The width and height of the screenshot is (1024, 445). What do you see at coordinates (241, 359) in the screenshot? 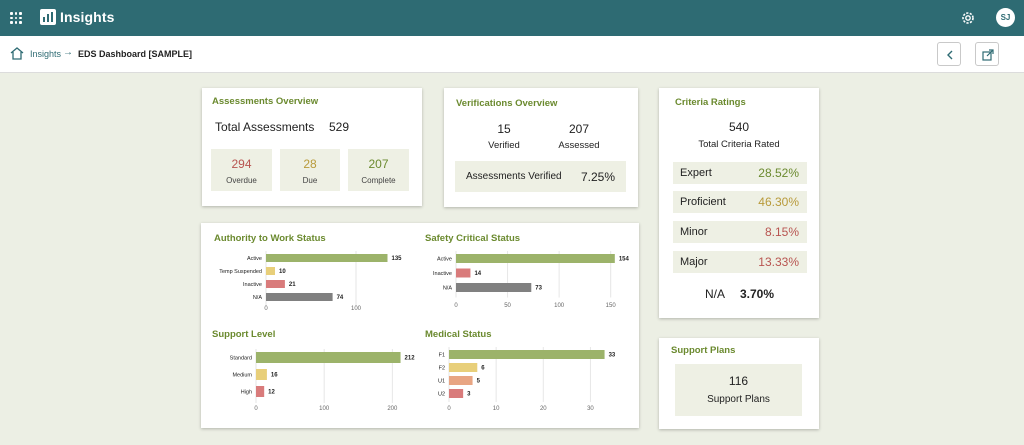
I see `category-label: Standard` at bounding box center [241, 359].